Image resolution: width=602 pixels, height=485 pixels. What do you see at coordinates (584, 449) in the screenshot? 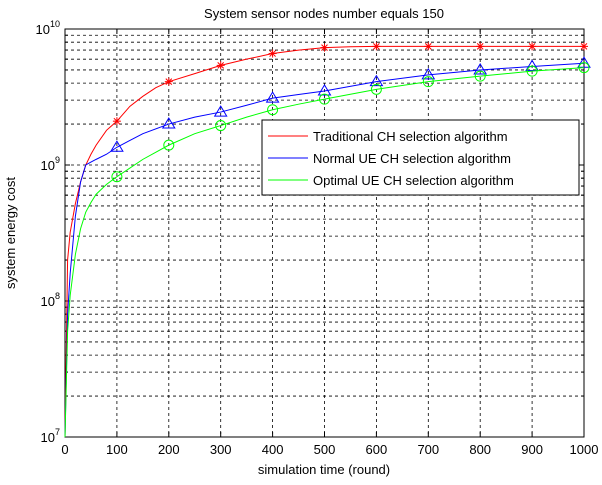
I see `x-tick-label: 1000` at bounding box center [584, 449].